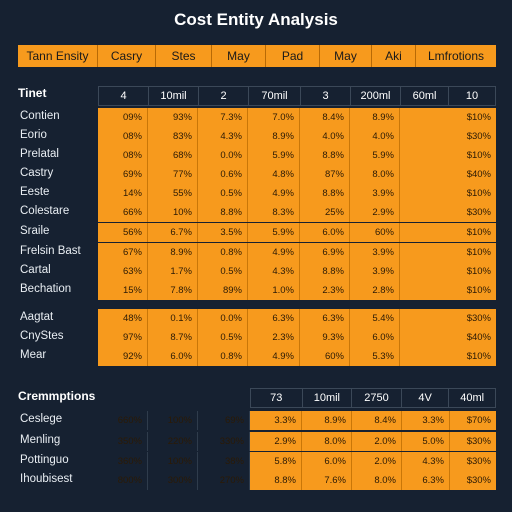 The image size is (512, 512). What do you see at coordinates (123, 290) in the screenshot?
I see `table-cell: 15%` at bounding box center [123, 290].